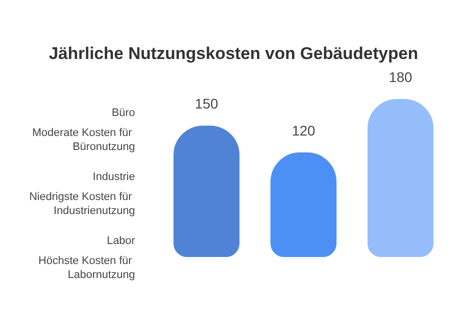 This screenshot has width=467, height=324. Describe the element at coordinates (83, 140) in the screenshot. I see `text: Moderate Kosten für Büronutzung` at that location.